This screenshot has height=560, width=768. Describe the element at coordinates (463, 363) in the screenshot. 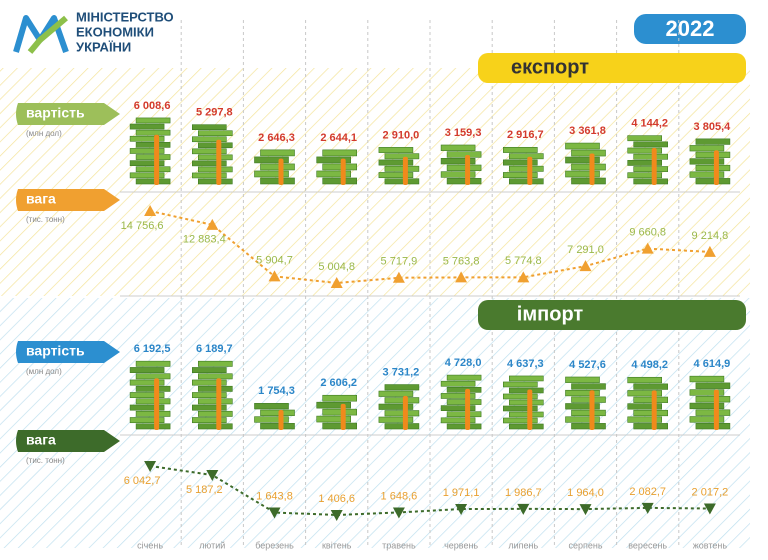

I see `value-label: 4 728,0` at that location.